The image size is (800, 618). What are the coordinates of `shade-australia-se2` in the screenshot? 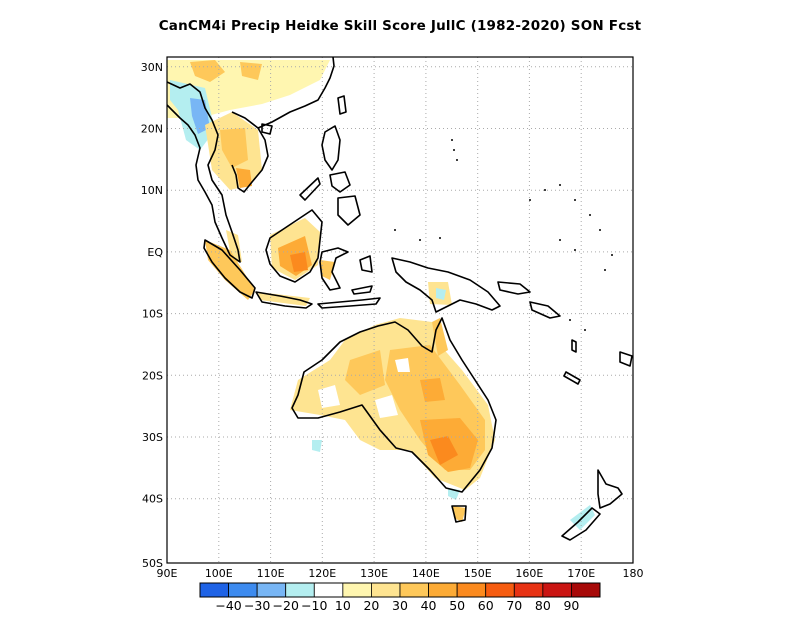 It's located at (444, 450).